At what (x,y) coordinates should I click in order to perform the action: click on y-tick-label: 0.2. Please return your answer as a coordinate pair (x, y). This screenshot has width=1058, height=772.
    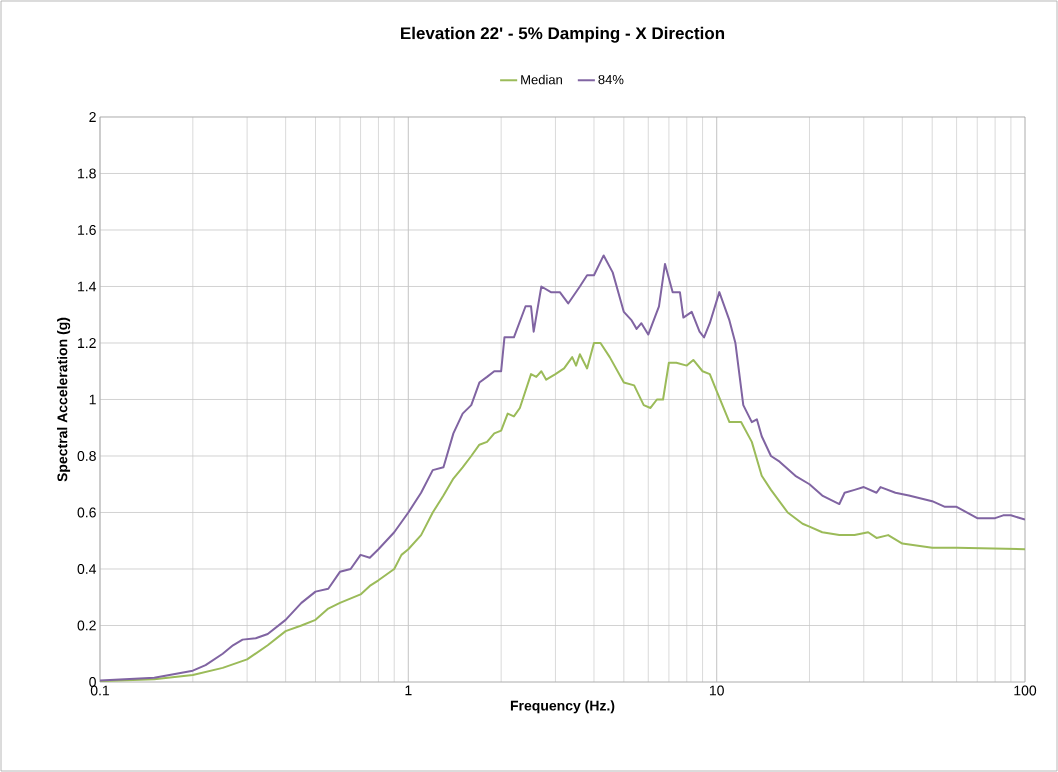
    Looking at the image, I should click on (86, 625).